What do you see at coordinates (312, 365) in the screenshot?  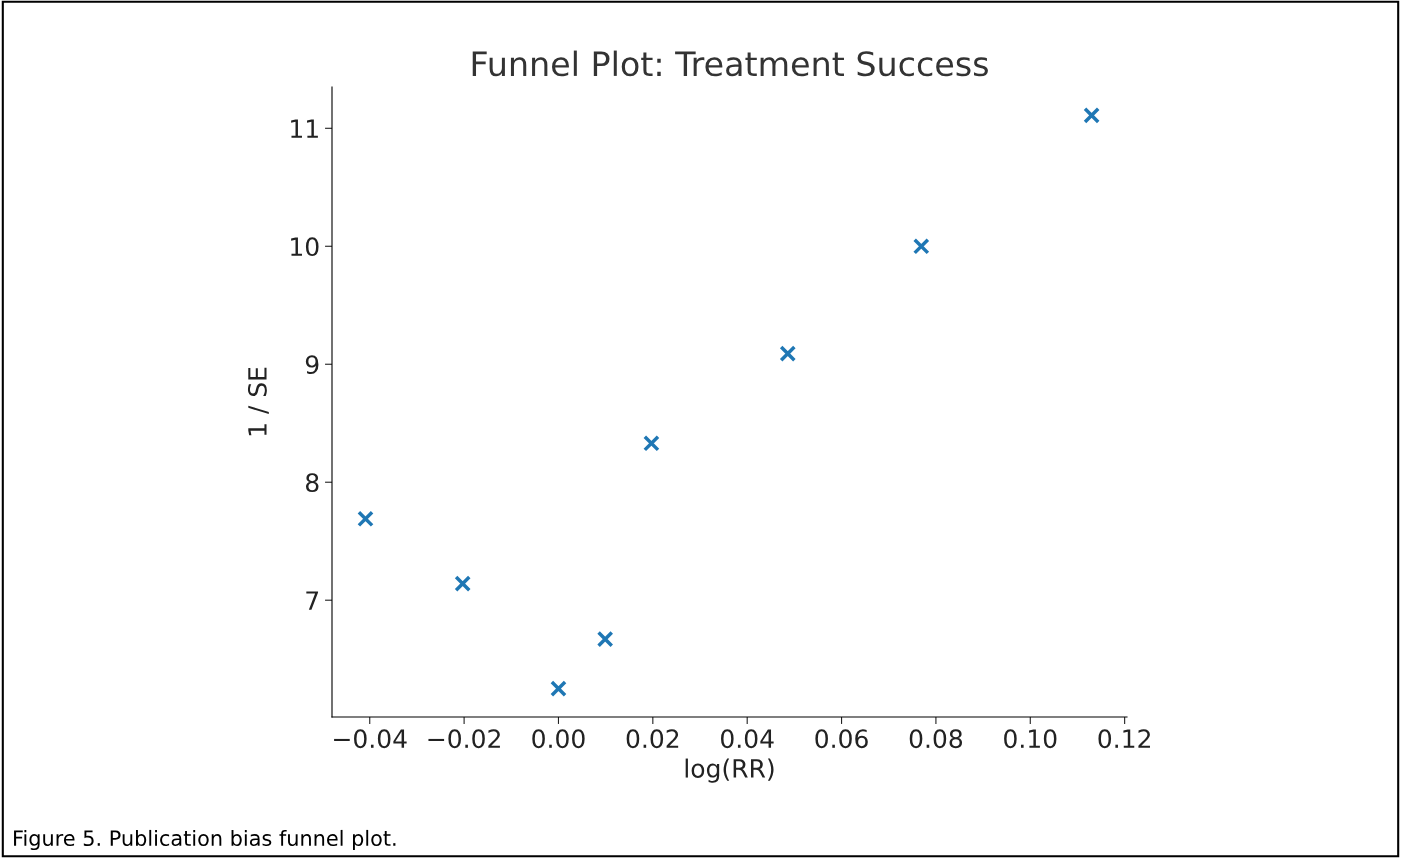 I see `y-tick-label: 9` at bounding box center [312, 365].